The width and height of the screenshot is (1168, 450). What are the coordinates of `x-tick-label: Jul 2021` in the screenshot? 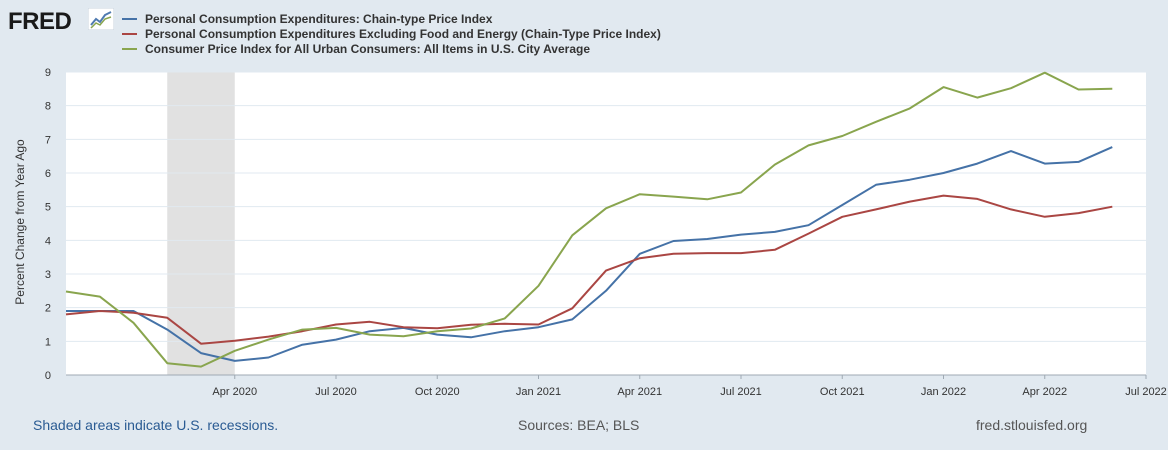 It's located at (741, 392).